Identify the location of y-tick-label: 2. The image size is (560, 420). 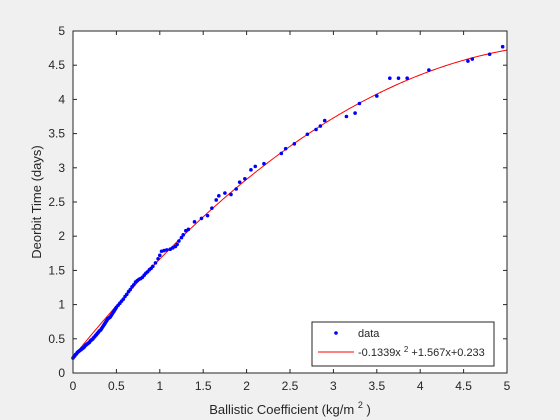
(61, 236).